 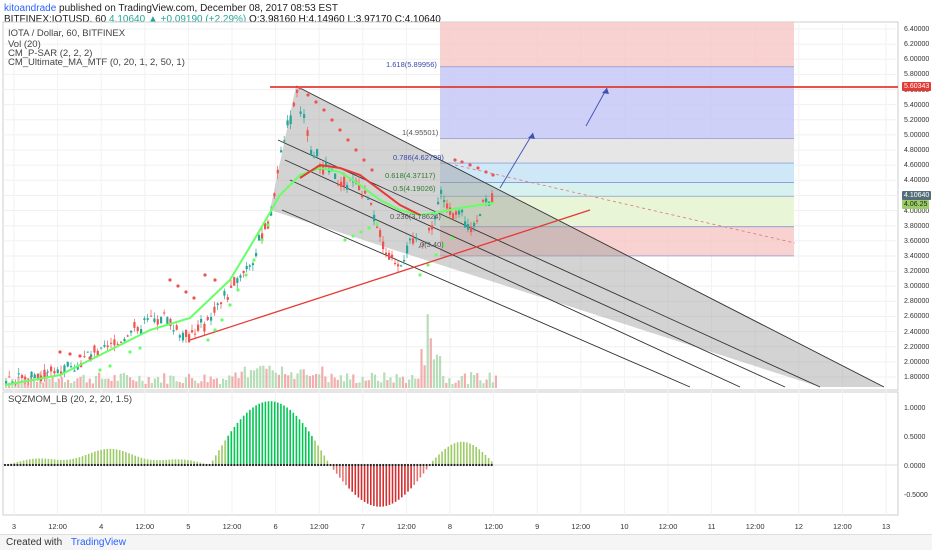 What do you see at coordinates (917, 181) in the screenshot?
I see `price-axis-label: 4.40000` at bounding box center [917, 181].